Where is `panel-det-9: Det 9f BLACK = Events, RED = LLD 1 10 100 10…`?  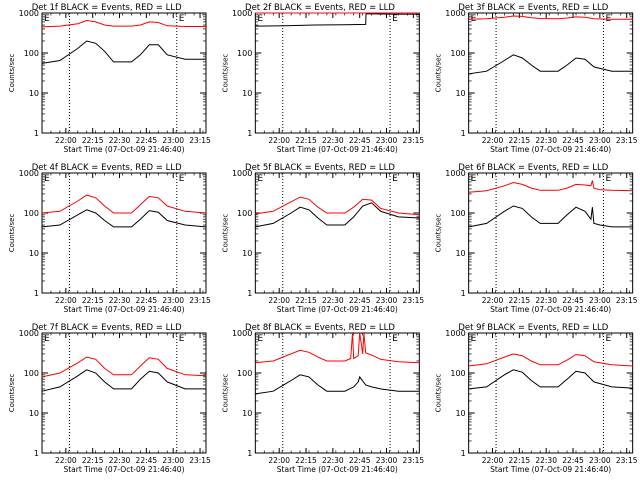
panel-det-9: Det 9f BLACK = Events, RED = LLD 1 10 100 10… is located at coordinates (536, 398).